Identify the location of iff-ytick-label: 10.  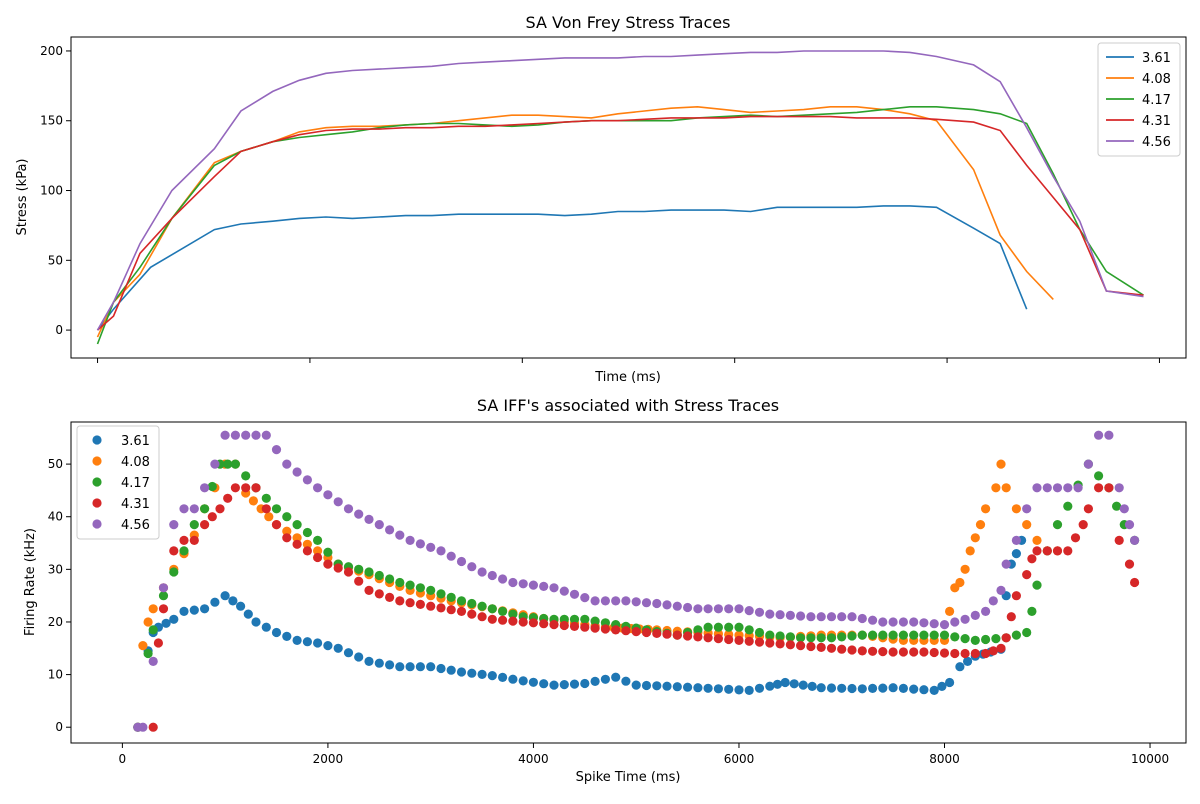
(55, 675).